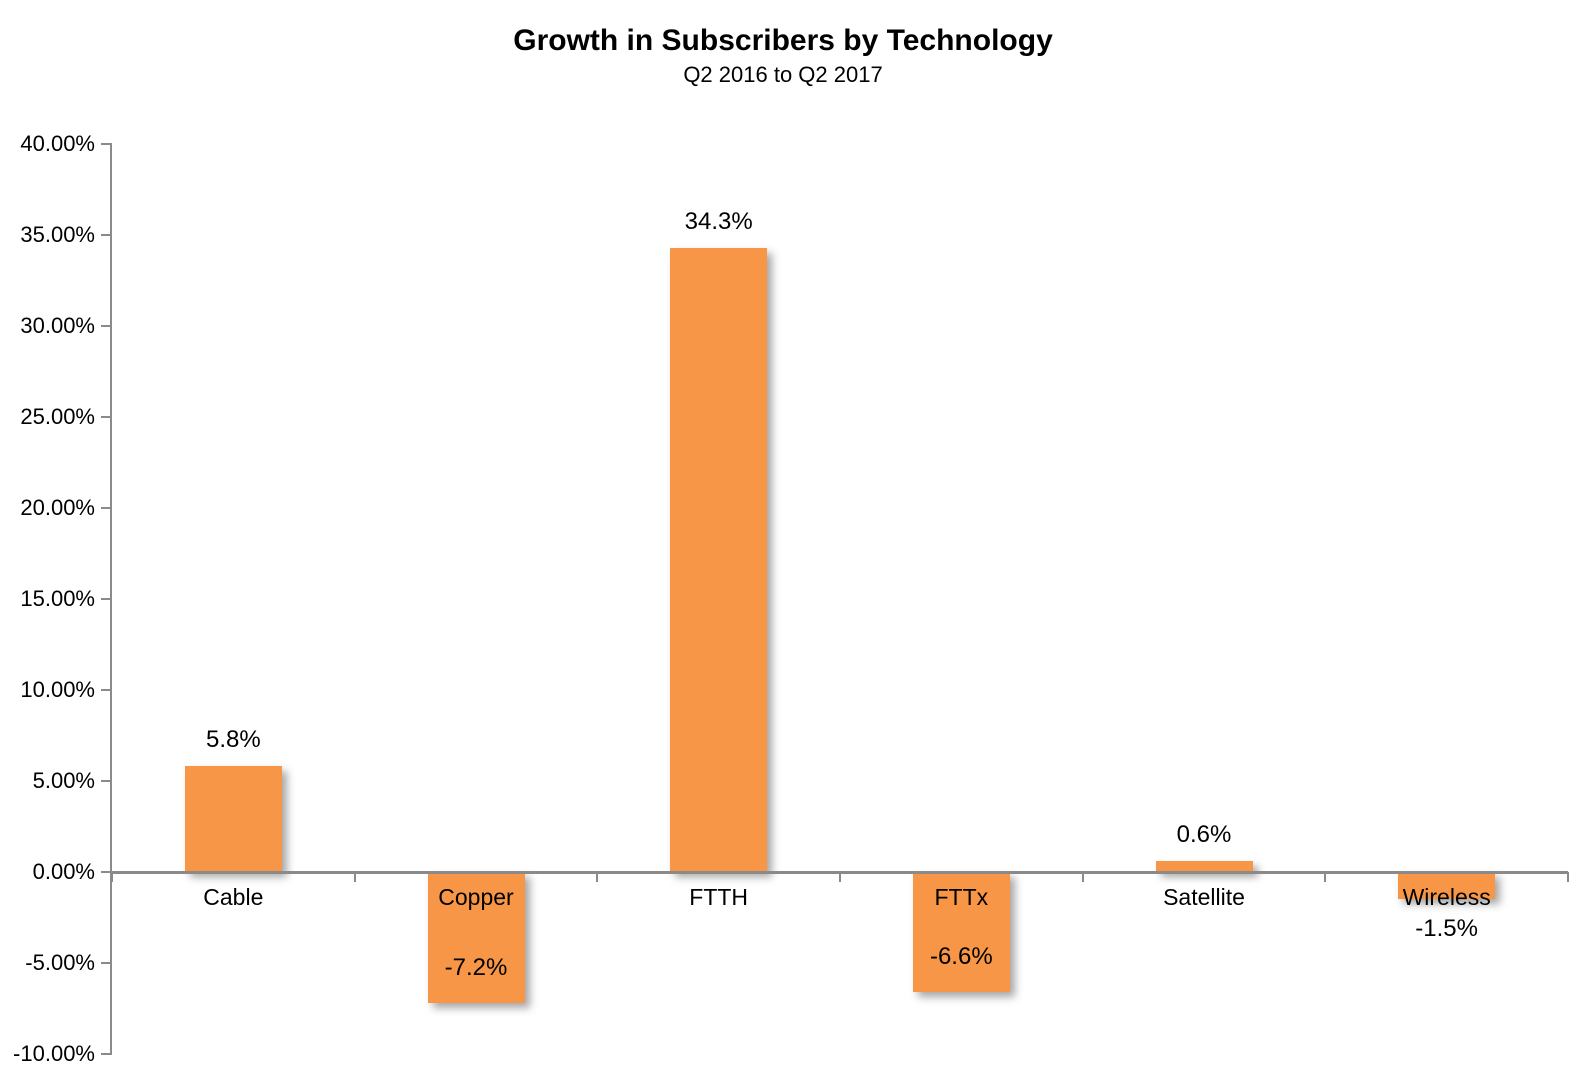 The height and width of the screenshot is (1081, 1596). Describe the element at coordinates (1446, 897) in the screenshot. I see `category-label-wireless: Wireless` at that location.